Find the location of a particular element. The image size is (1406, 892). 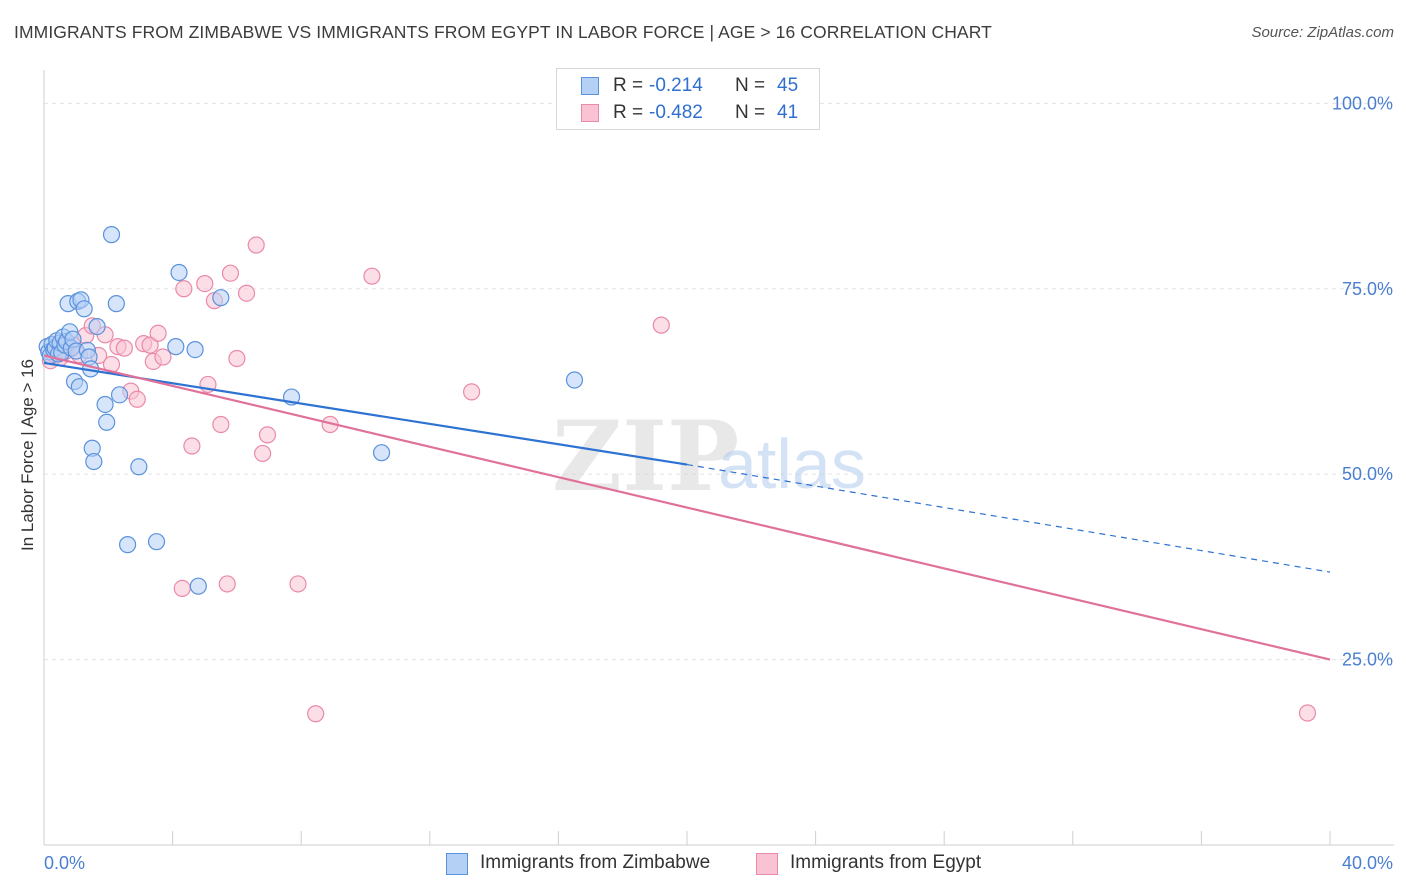

zimbabwe-swatch is located at coordinates (590, 86).